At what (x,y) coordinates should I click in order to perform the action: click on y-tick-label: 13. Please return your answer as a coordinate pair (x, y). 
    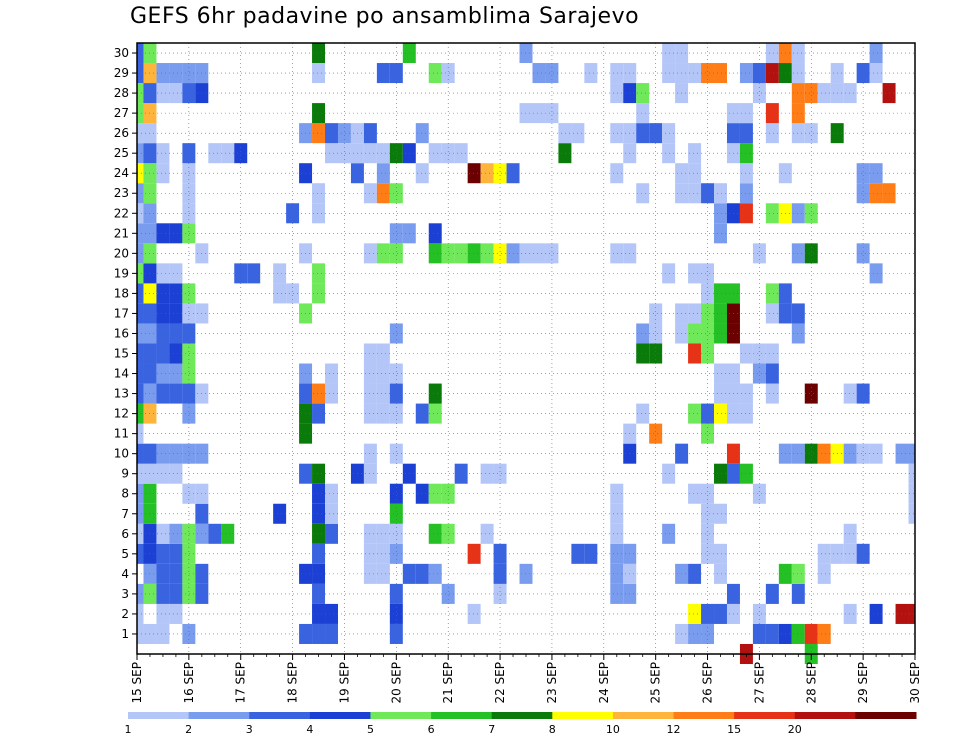
    Looking at the image, I should click on (121, 394).